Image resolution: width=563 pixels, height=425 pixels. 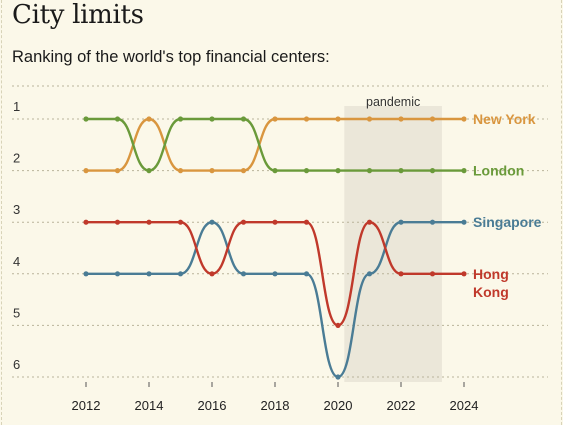 I want to click on y-tick-label: 3, so click(x=16, y=209).